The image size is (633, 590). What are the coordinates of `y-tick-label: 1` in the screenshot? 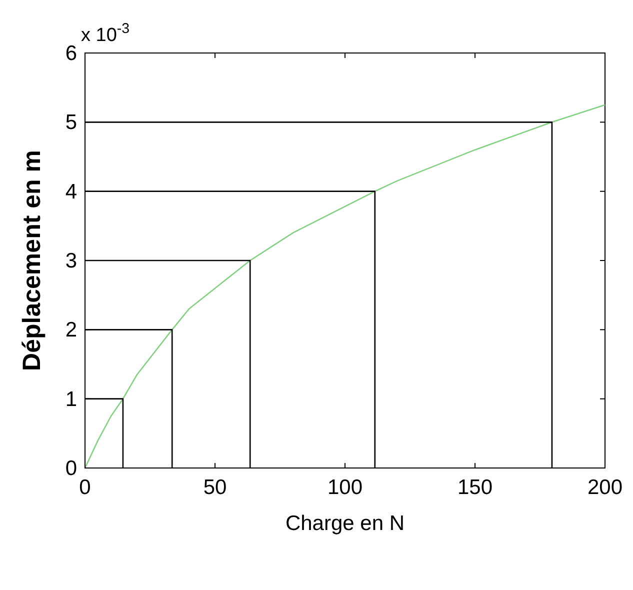 It's located at (71, 399).